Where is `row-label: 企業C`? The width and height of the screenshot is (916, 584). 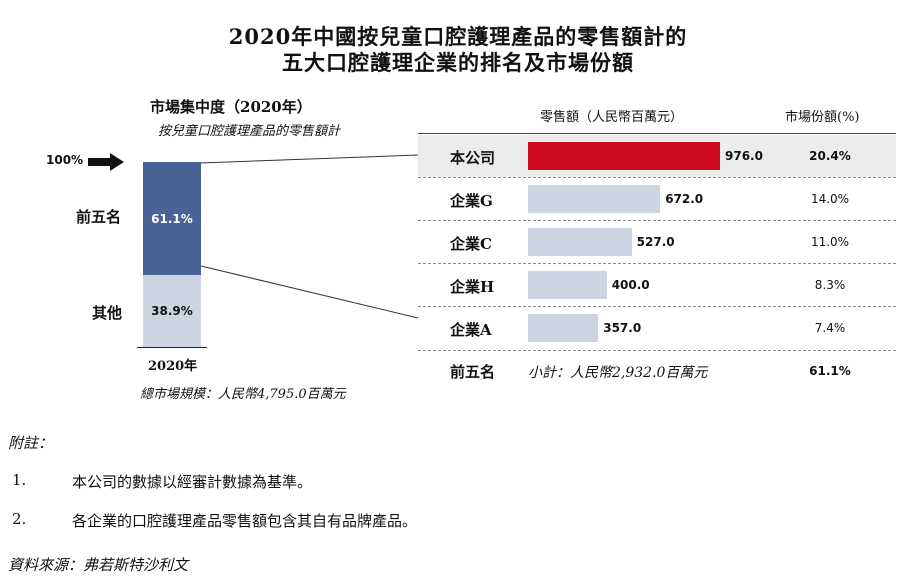 row-label: 企業C is located at coordinates (471, 244).